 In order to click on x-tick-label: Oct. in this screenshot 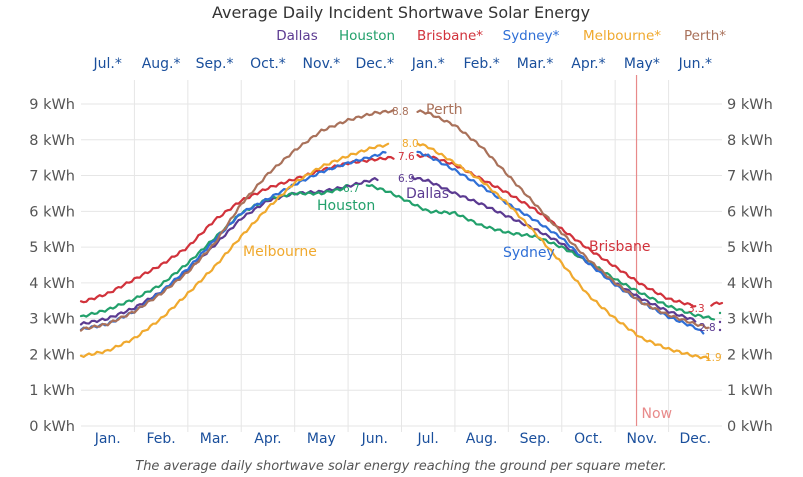, I will do `click(588, 439)`.